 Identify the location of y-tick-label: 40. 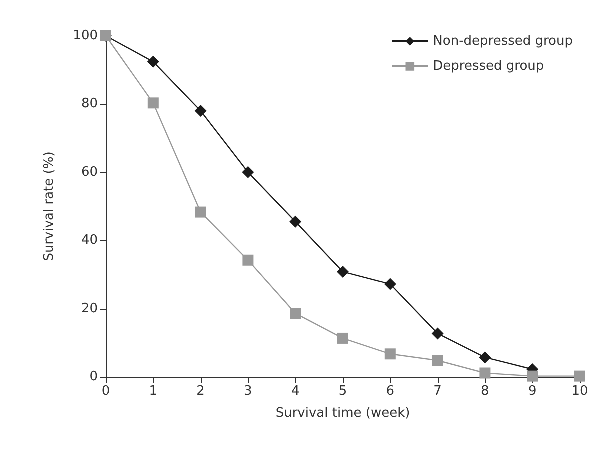
(89, 240).